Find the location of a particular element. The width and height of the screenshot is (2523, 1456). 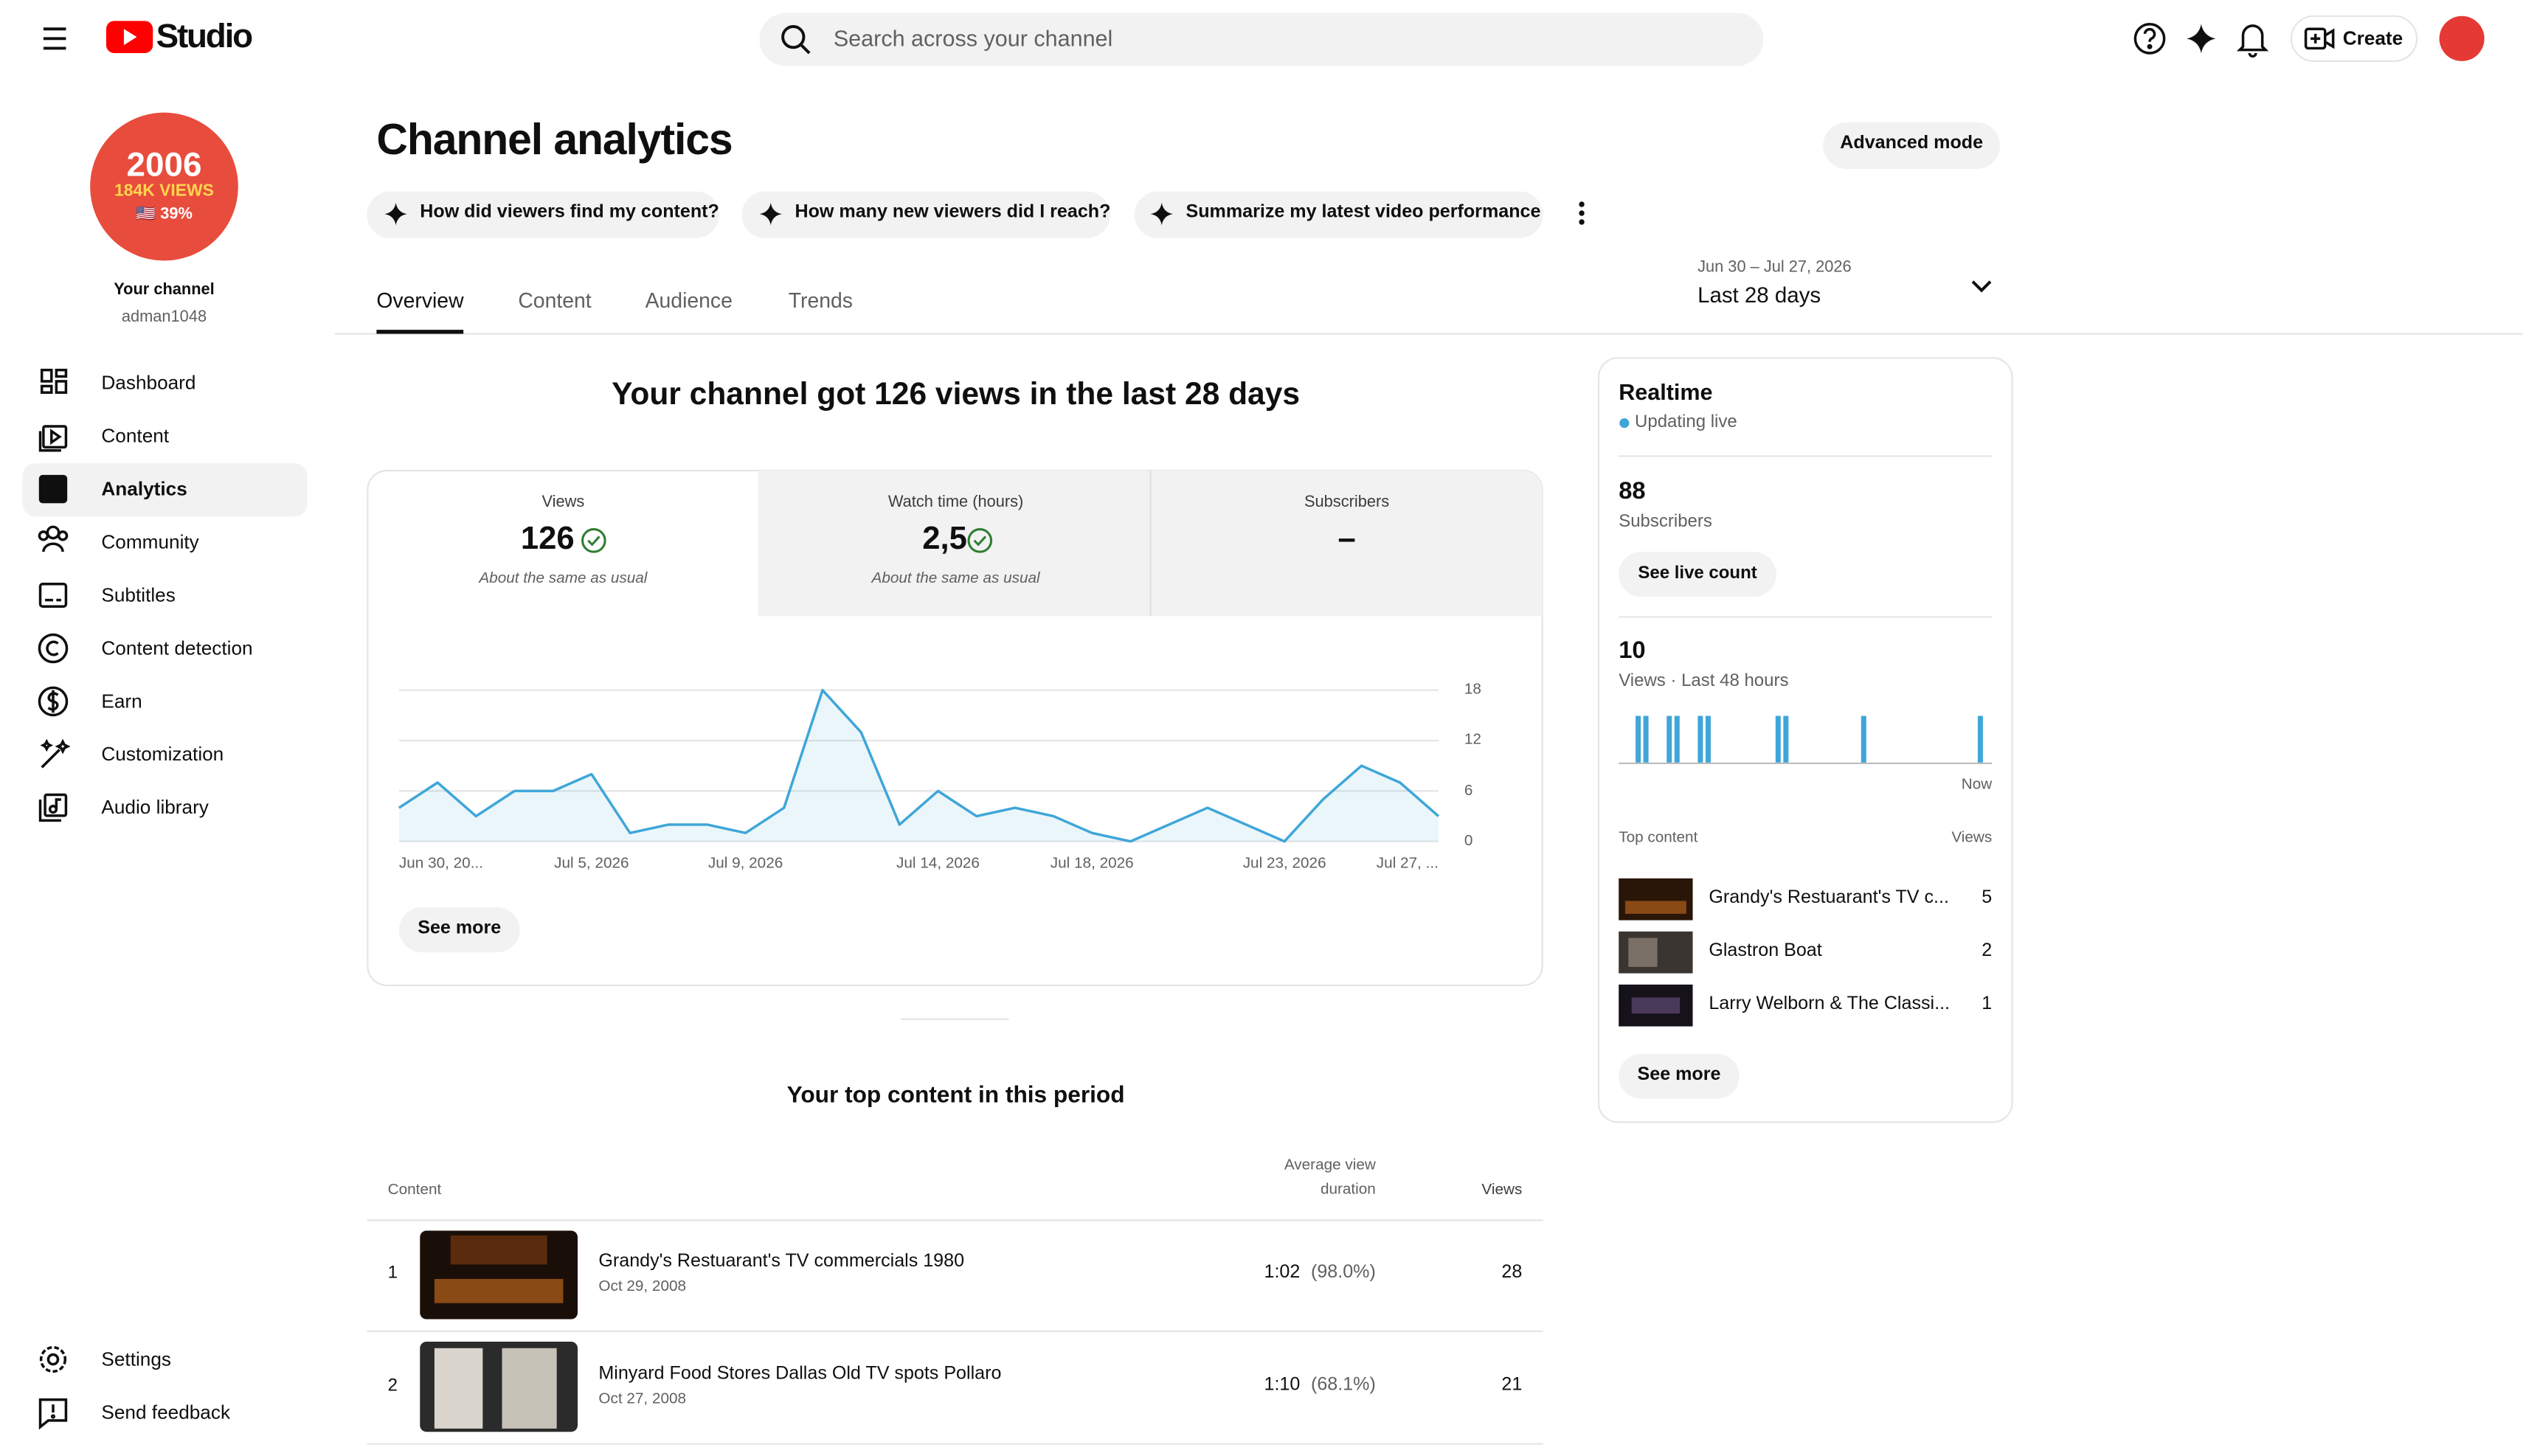

x-tick-label: Jul 5, 2026 is located at coordinates (591, 863).